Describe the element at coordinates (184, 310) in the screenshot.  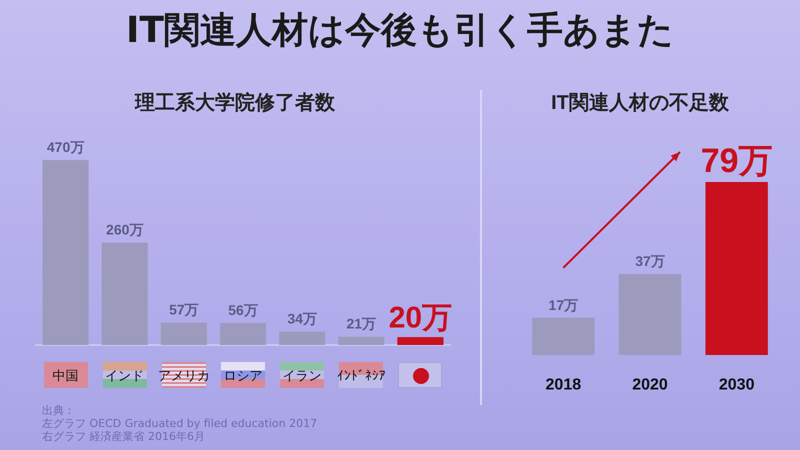
I see `data-label: 57万` at that location.